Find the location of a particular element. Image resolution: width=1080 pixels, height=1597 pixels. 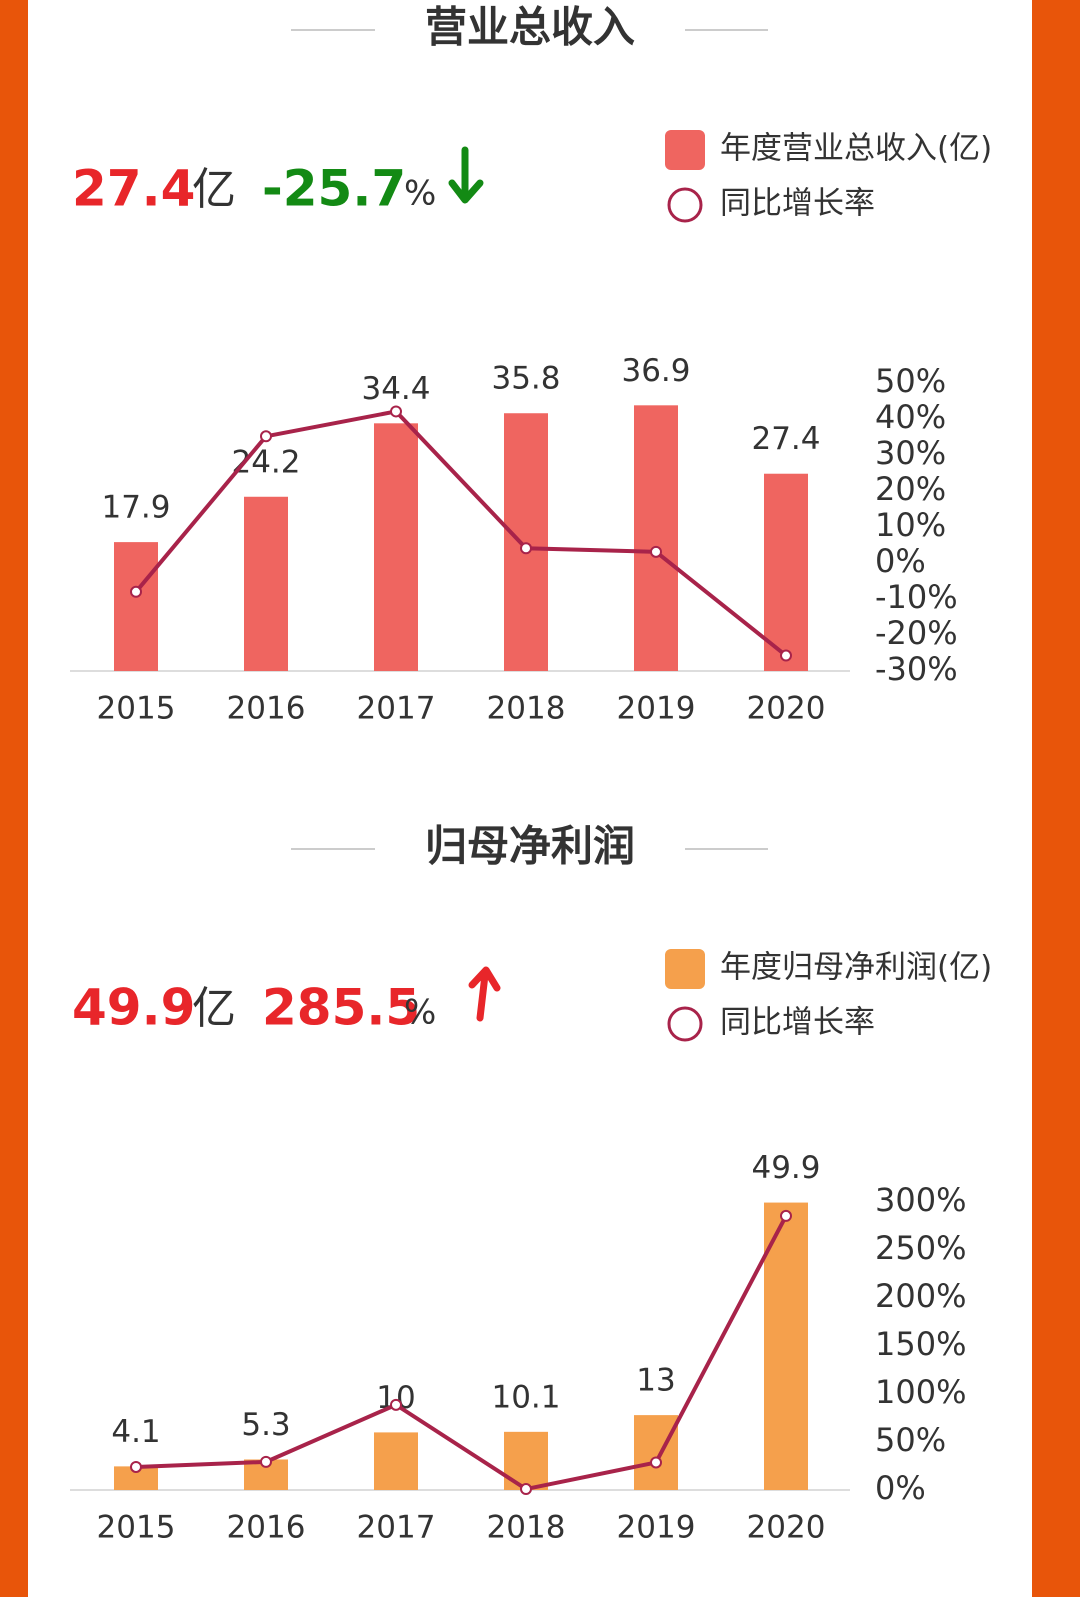

bar-label: 34.4 is located at coordinates (395, 389).